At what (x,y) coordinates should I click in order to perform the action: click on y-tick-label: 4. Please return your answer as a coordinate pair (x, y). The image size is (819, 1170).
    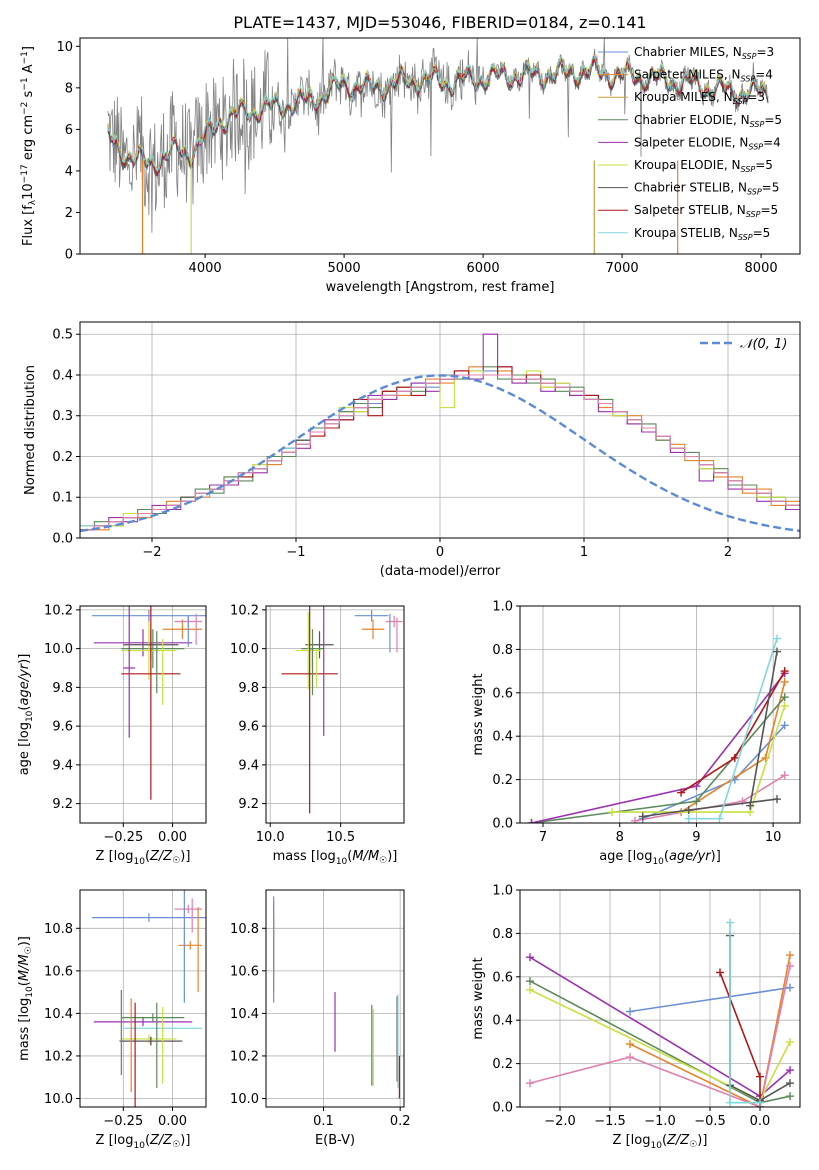
    Looking at the image, I should click on (69, 171).